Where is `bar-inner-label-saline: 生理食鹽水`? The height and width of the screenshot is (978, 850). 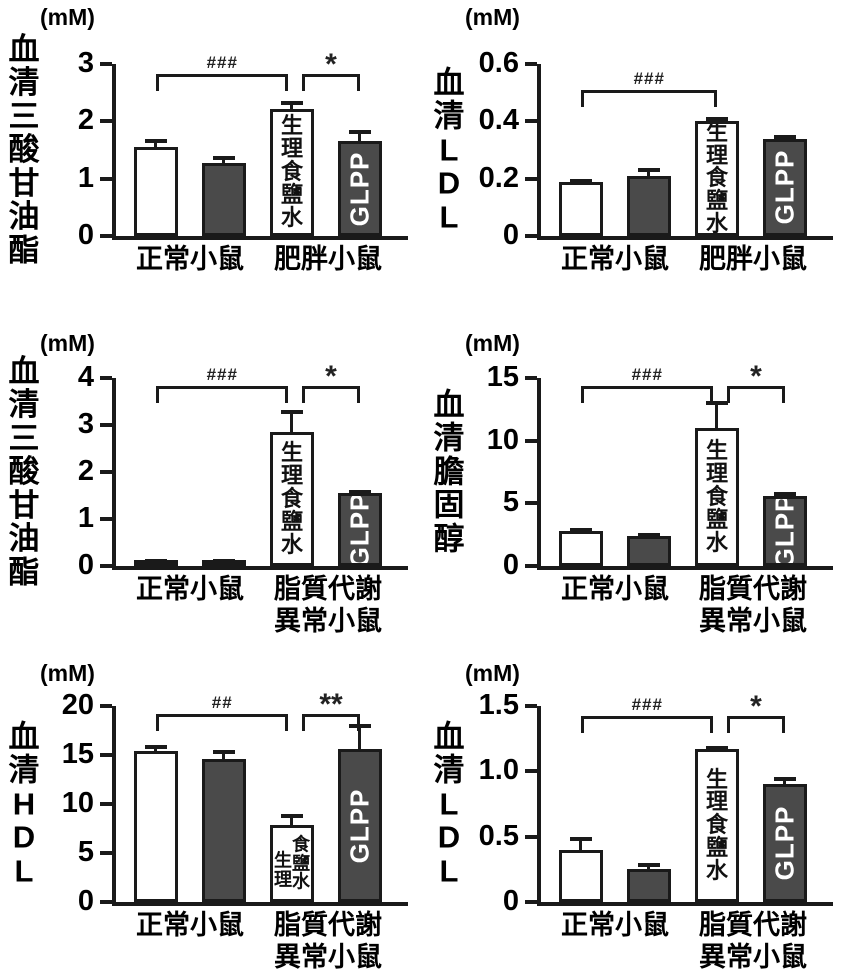
bar-inner-label-saline: 生理食鹽水 is located at coordinates (717, 178).